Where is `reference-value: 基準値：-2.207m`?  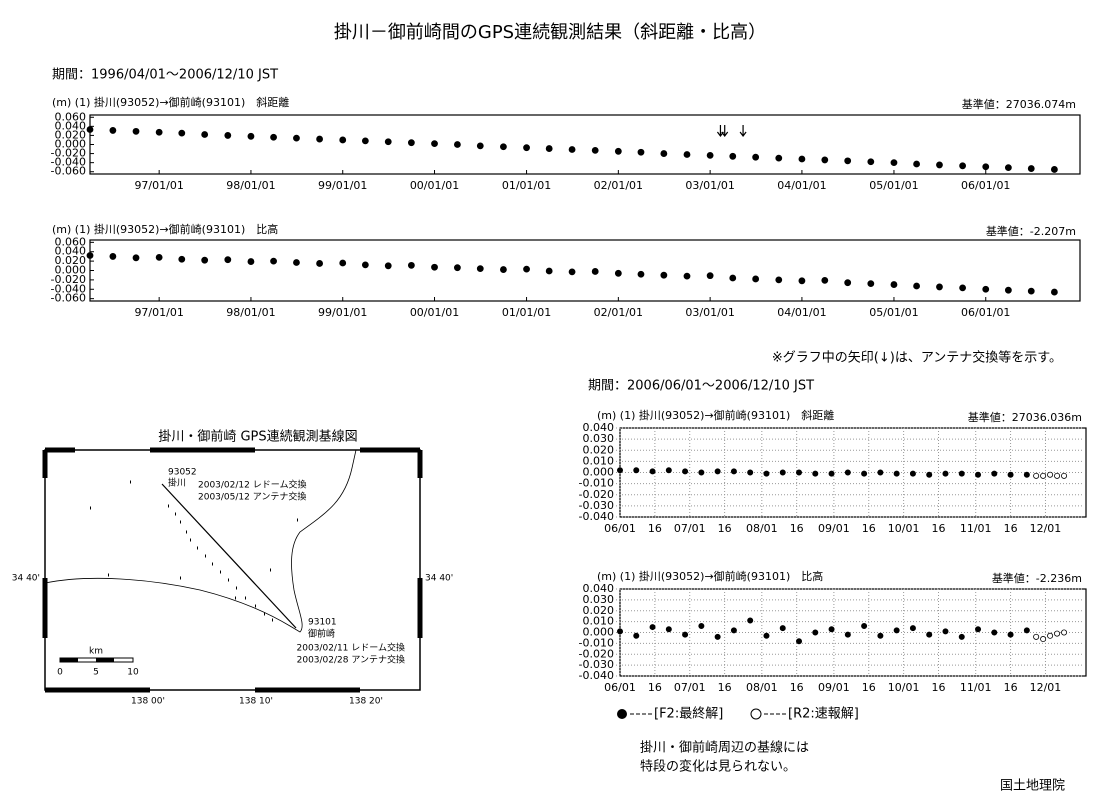 reference-value: 基準値：-2.207m is located at coordinates (1031, 231).